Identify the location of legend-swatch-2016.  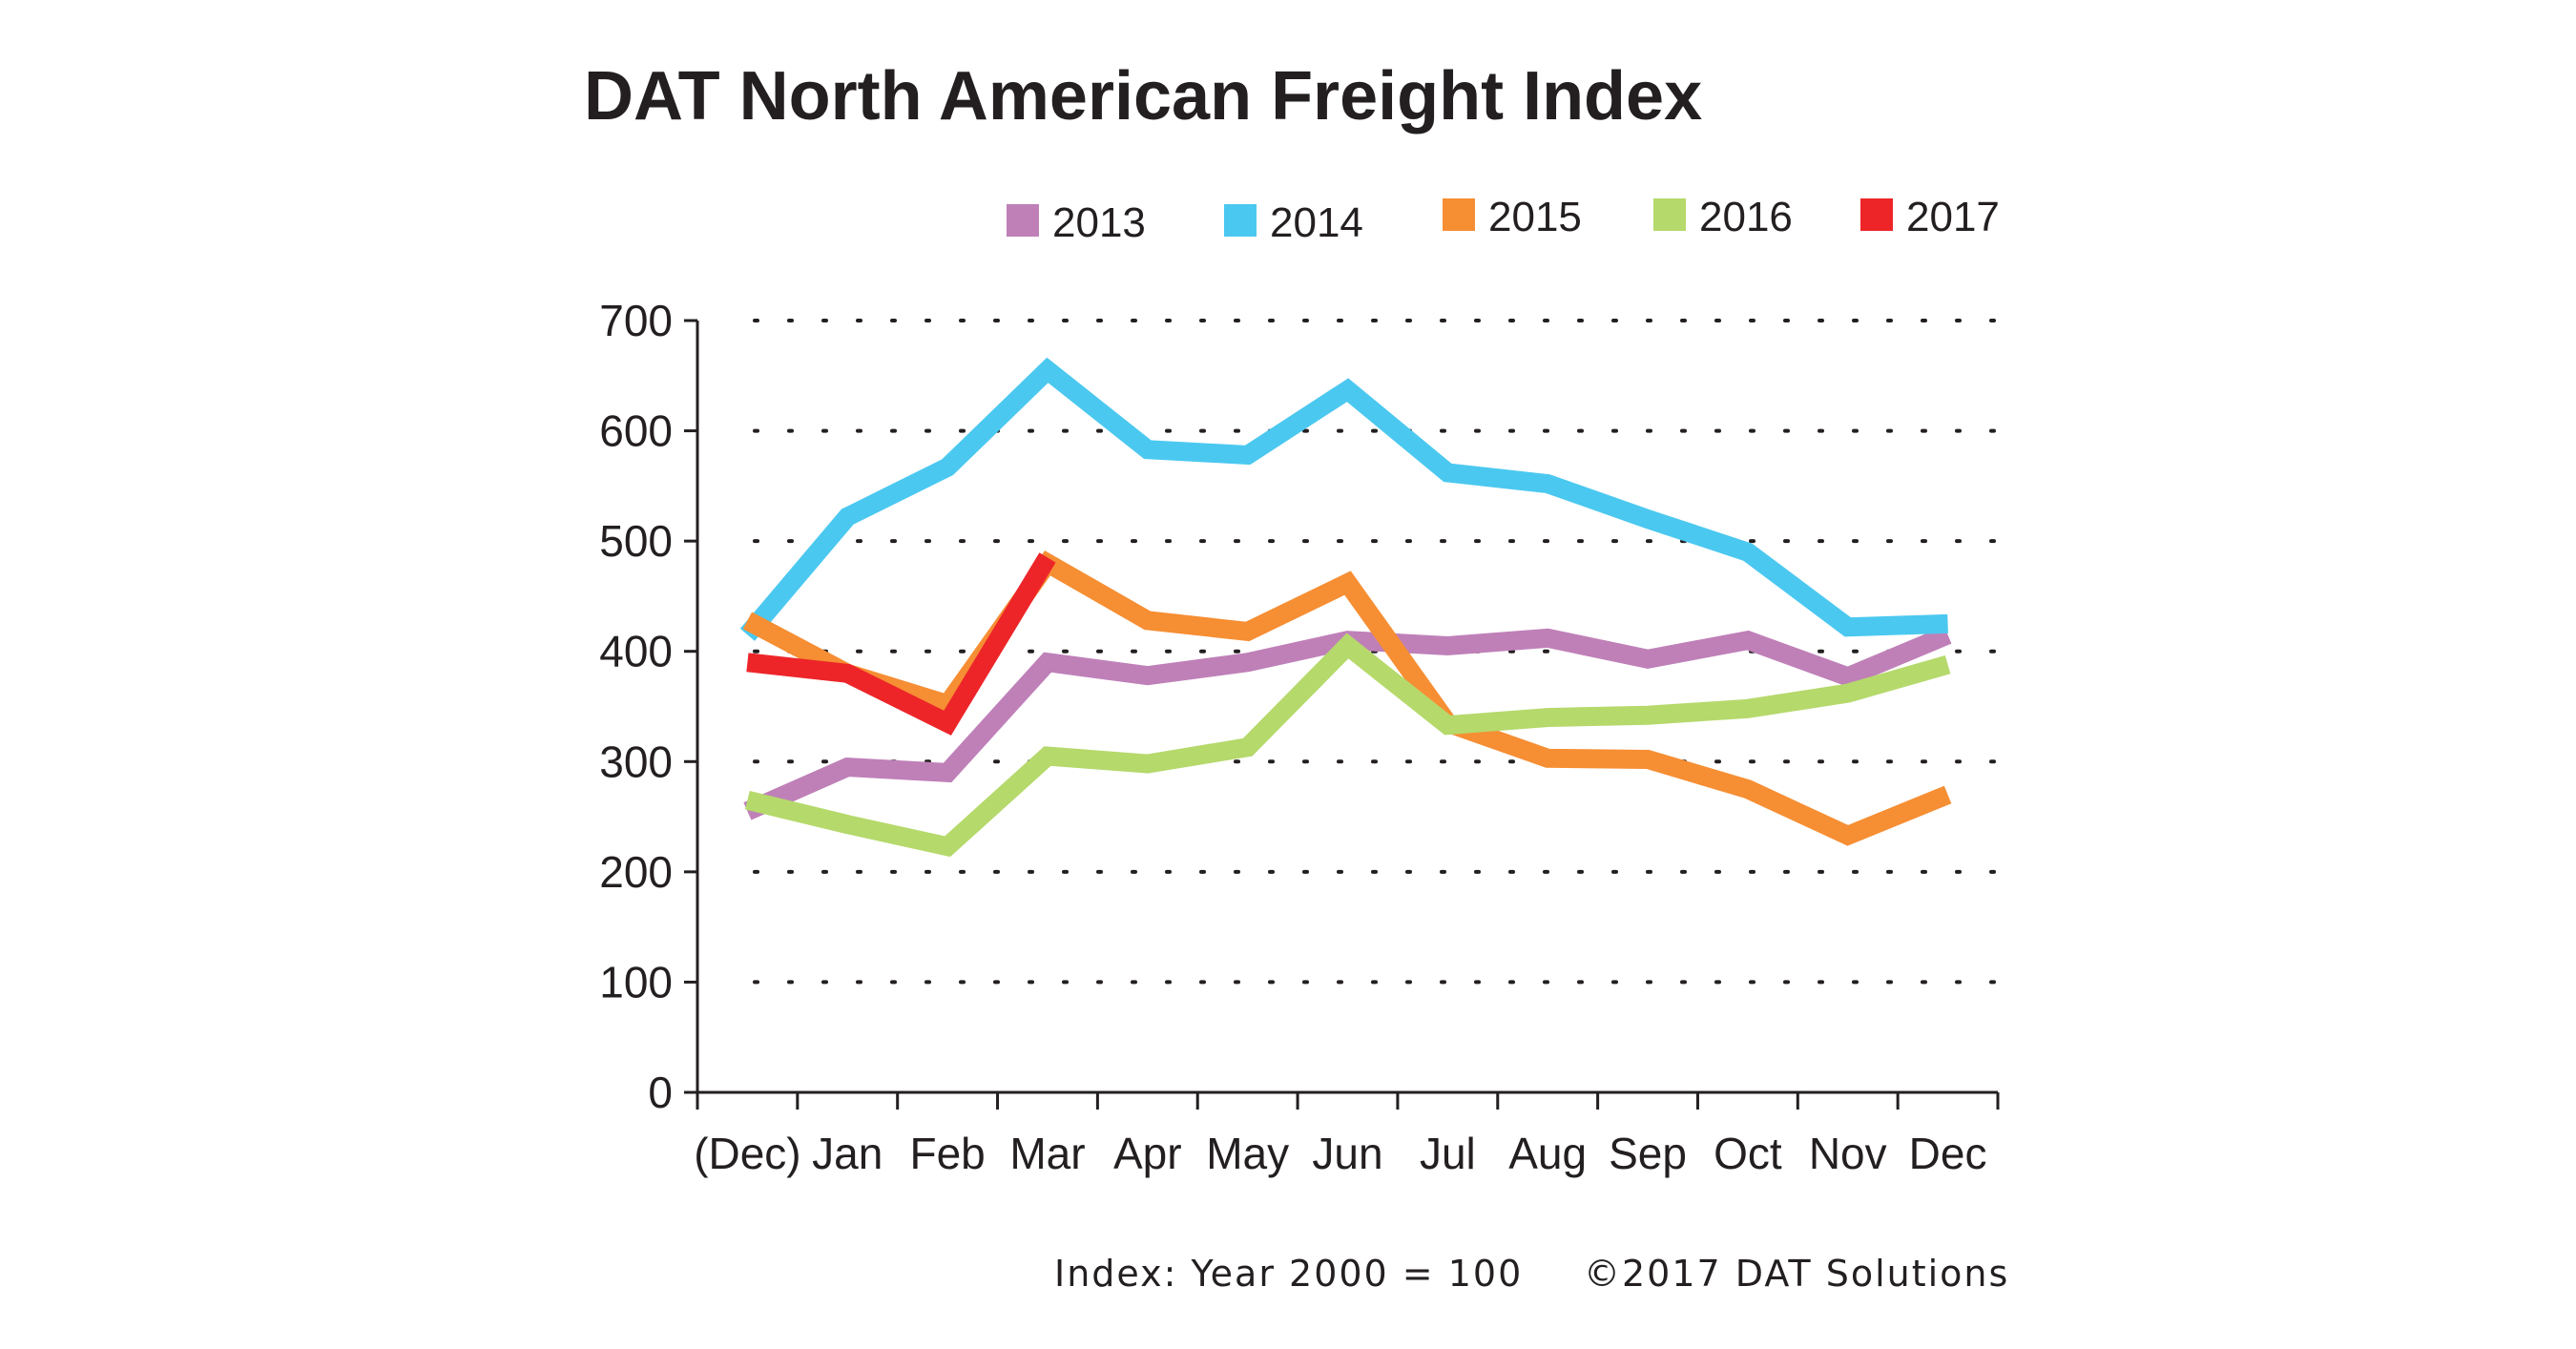
(1669, 214).